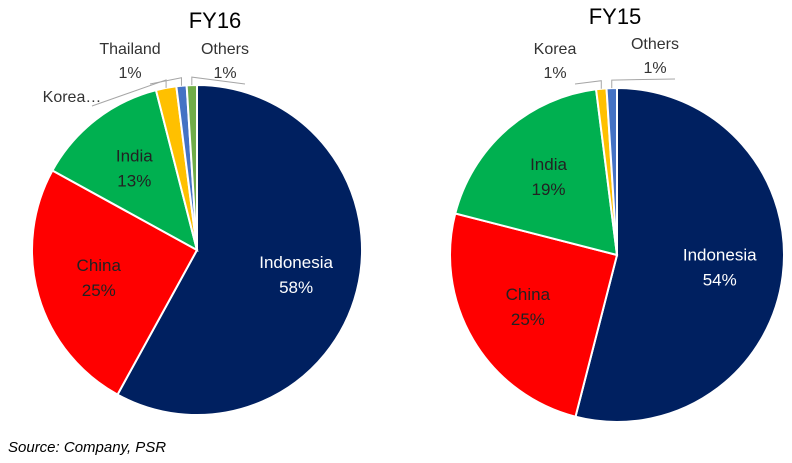 Image resolution: width=792 pixels, height=463 pixels. Describe the element at coordinates (129, 49) in the screenshot. I see `slice-label: Thailand` at that location.